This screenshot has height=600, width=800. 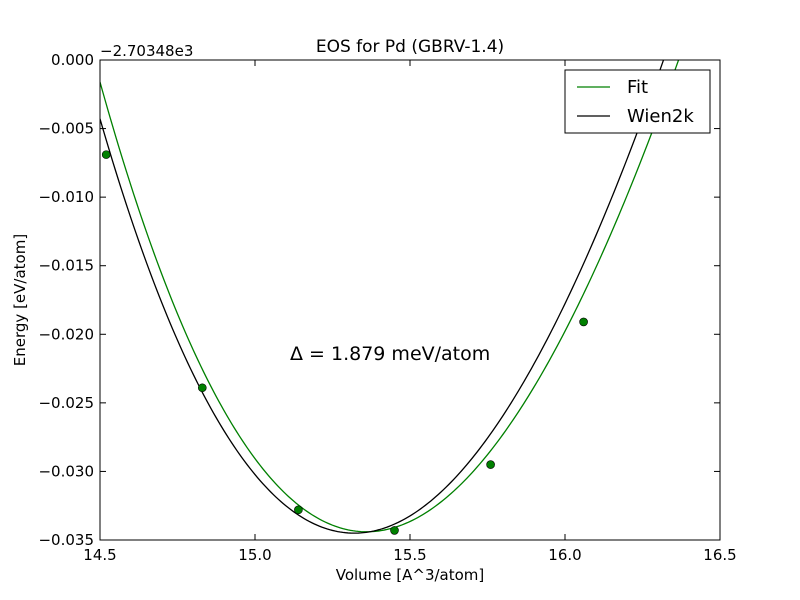 What do you see at coordinates (660, 116) in the screenshot?
I see `legend-label-wien2k: Wien2k` at bounding box center [660, 116].